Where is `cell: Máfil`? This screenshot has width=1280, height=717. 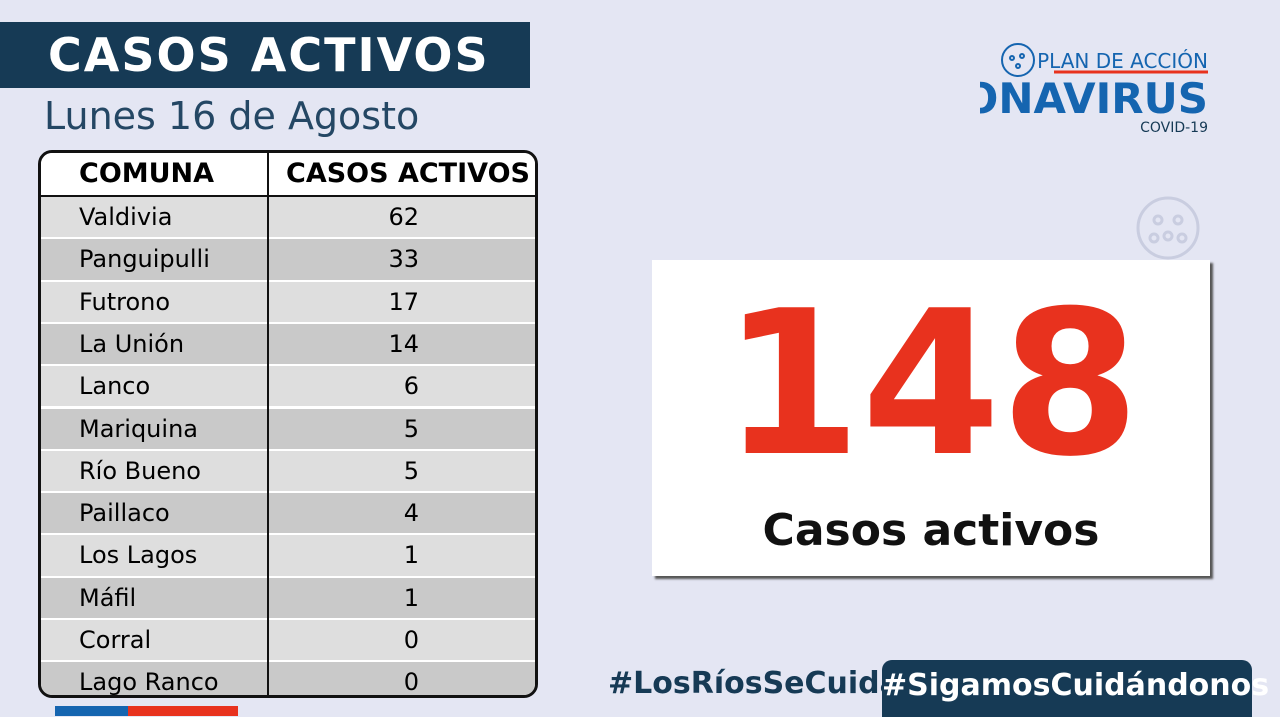 cell: Máfil is located at coordinates (108, 597).